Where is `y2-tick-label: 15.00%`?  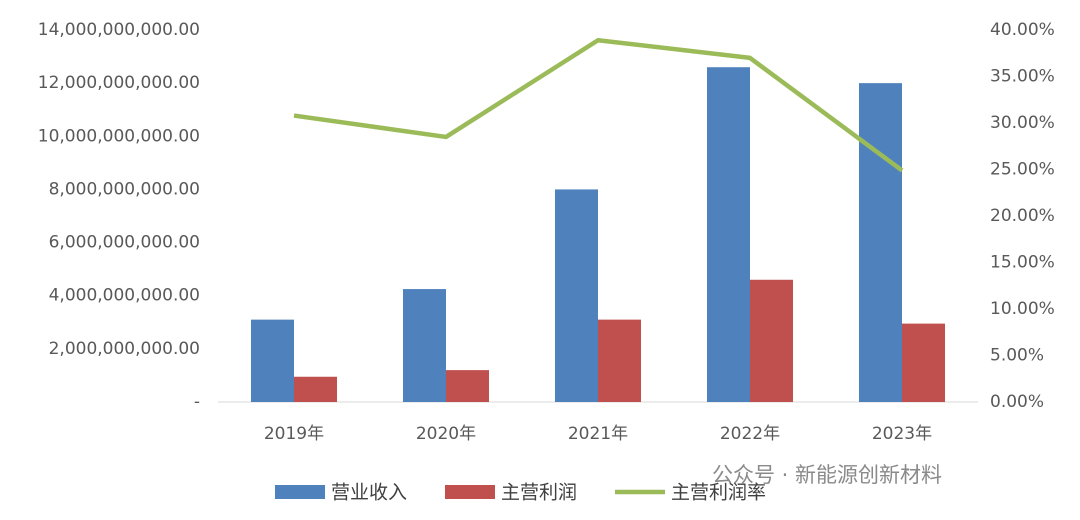
y2-tick-label: 15.00% is located at coordinates (1022, 263).